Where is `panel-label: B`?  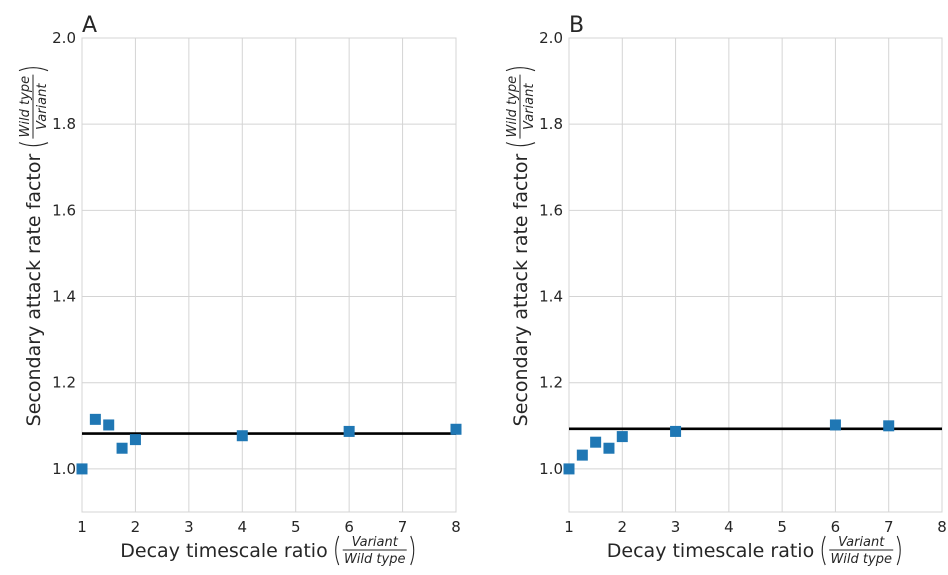
panel-label: B is located at coordinates (576, 25).